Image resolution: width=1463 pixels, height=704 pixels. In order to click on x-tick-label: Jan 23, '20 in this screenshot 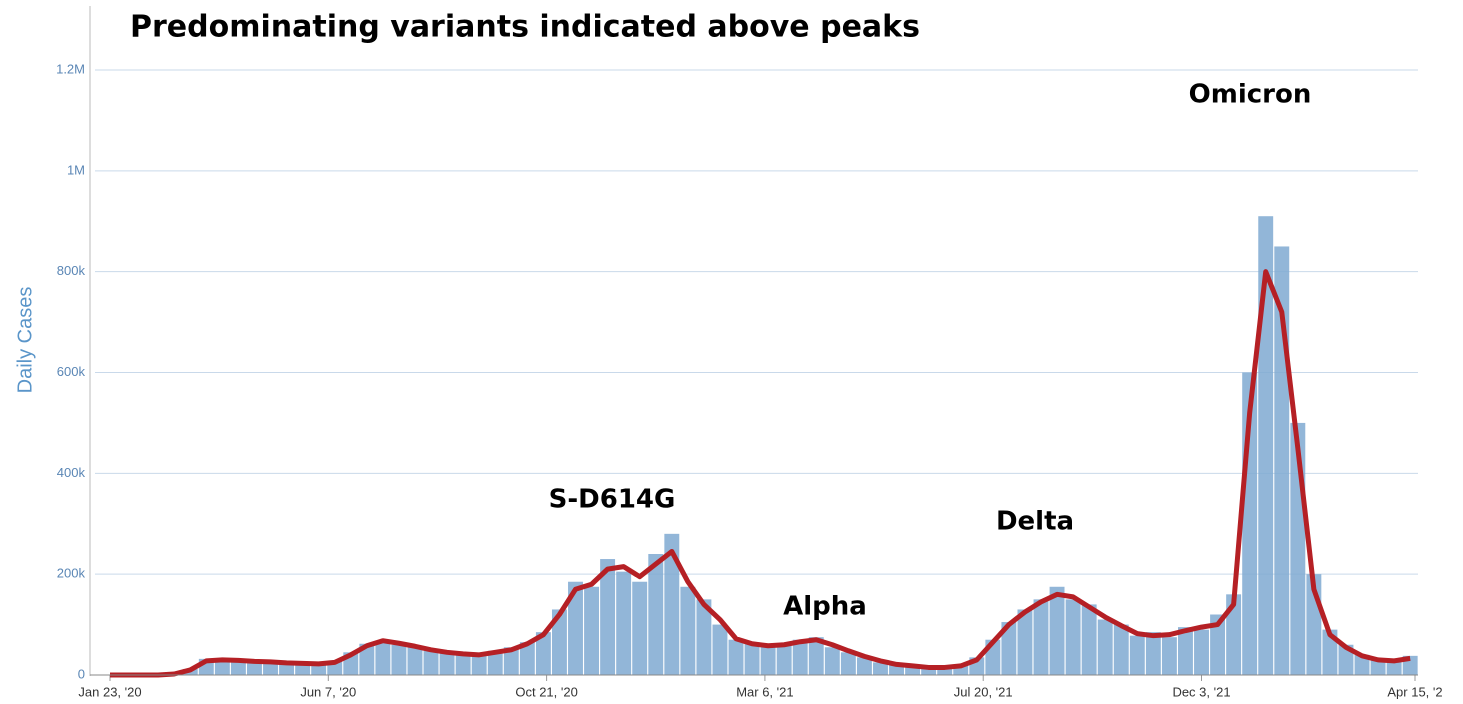, I will do `click(109, 691)`.